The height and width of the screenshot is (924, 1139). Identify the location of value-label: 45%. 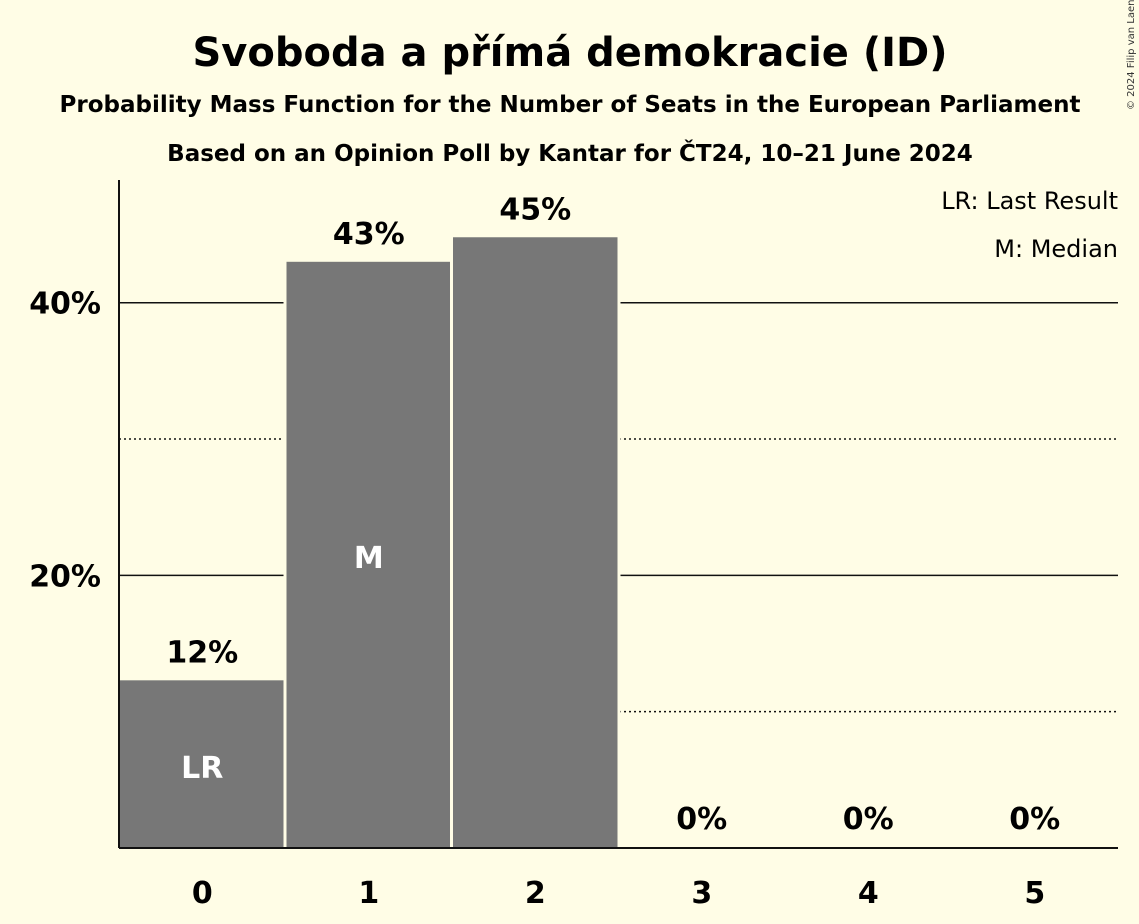
(535, 209).